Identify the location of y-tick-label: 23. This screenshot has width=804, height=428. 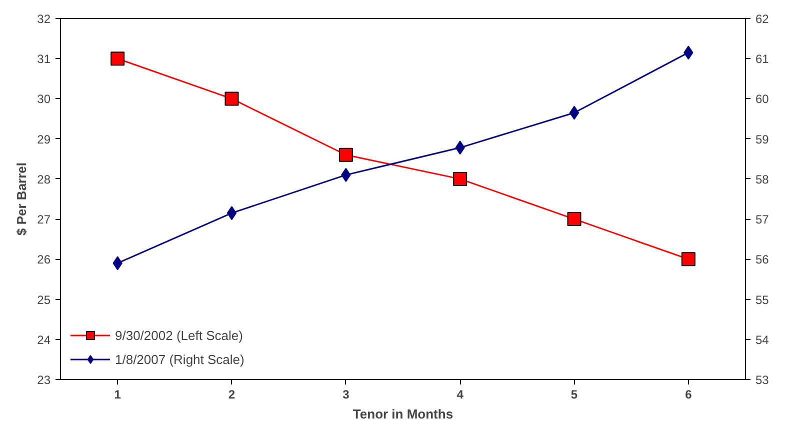
(44, 380).